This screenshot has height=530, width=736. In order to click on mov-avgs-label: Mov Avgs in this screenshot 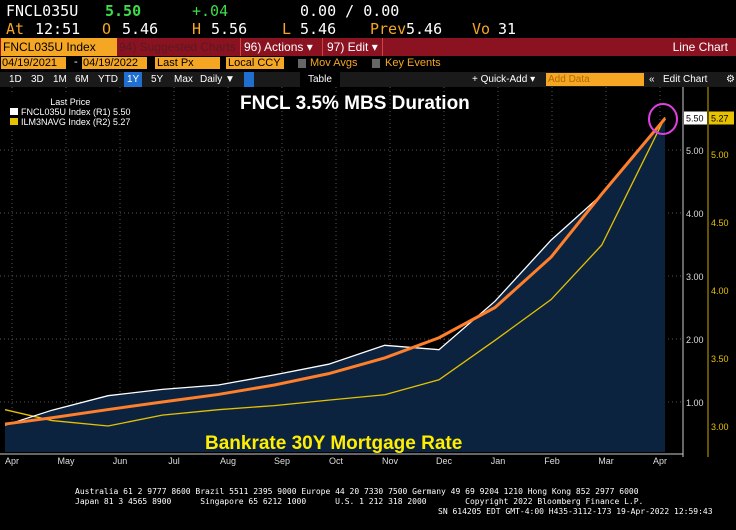, I will do `click(334, 63)`.